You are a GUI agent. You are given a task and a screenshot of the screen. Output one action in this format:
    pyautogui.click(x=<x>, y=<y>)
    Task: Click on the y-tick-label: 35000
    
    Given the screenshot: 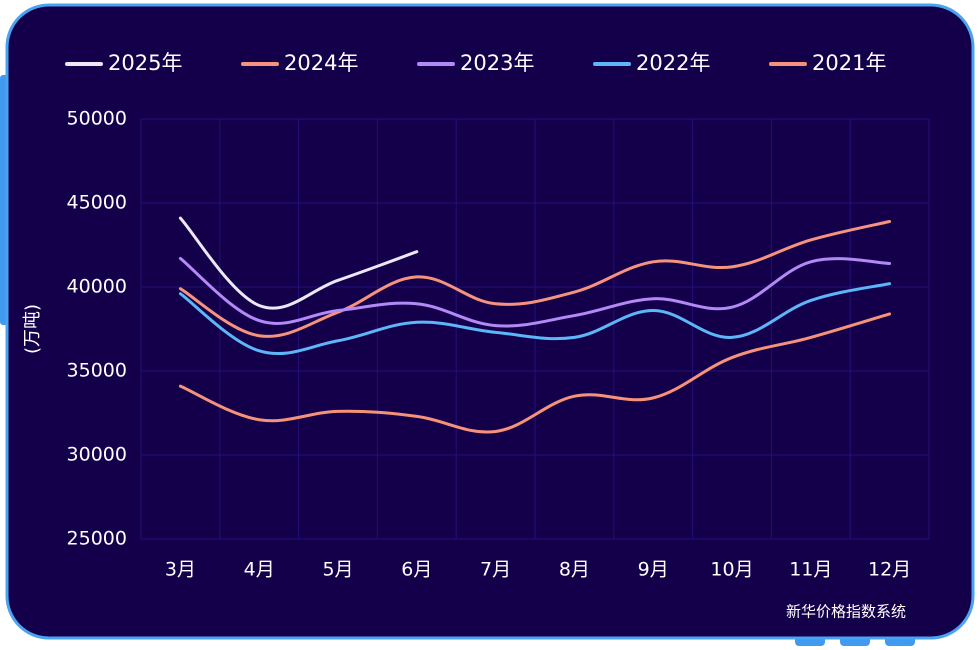 What is the action you would take?
    pyautogui.click(x=97, y=371)
    